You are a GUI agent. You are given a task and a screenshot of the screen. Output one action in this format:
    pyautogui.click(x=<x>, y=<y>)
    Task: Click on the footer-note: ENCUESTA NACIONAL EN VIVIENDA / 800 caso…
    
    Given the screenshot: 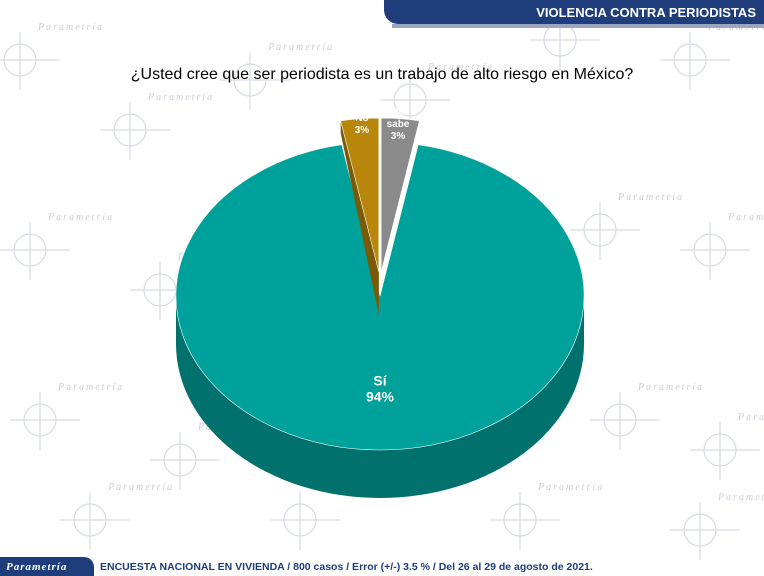 What is the action you would take?
    pyautogui.click(x=346, y=567)
    